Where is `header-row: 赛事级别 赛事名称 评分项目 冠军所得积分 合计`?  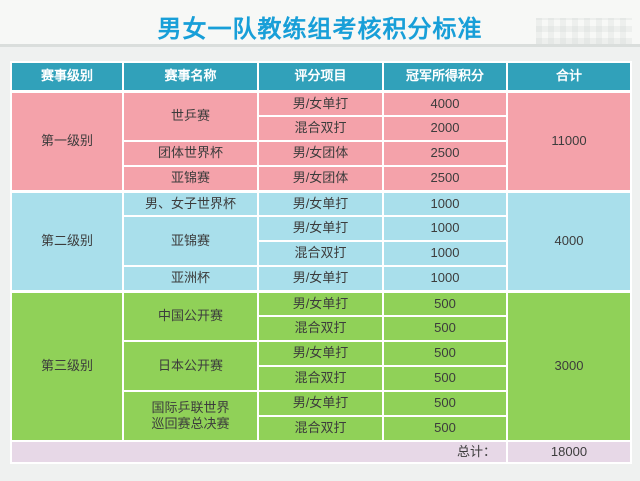
header-row: 赛事级别 赛事名称 评分项目 冠军所得积分 合计 is located at coordinates (321, 76).